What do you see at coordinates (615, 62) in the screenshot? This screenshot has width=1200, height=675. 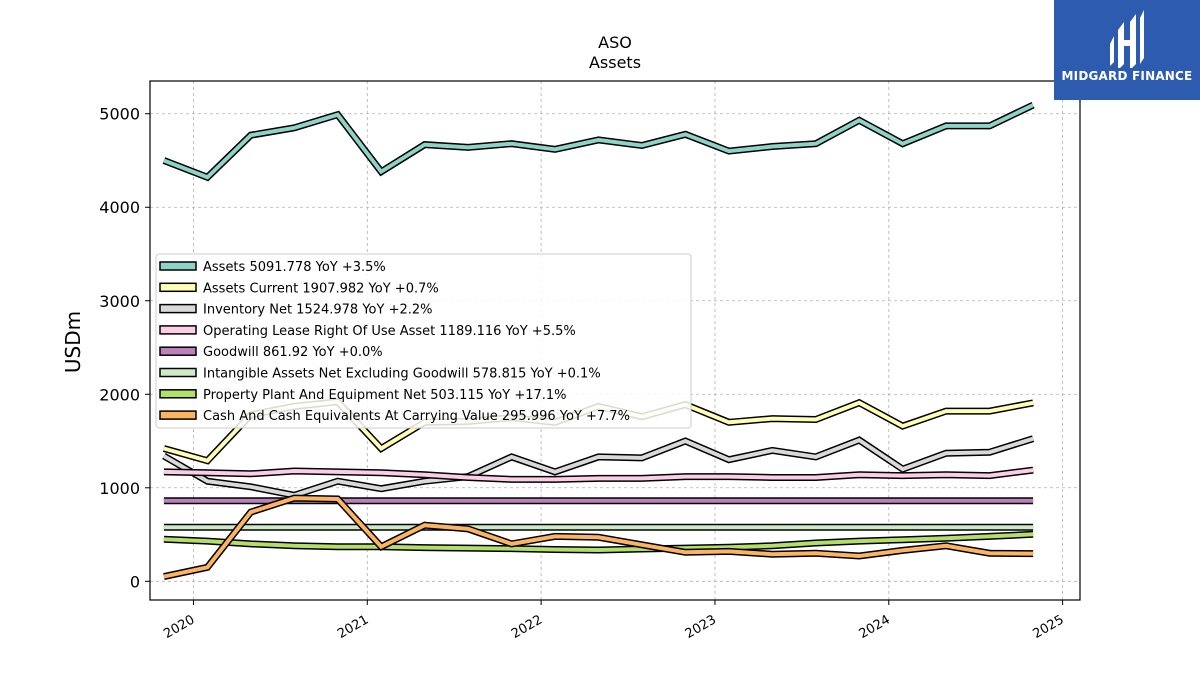 I see `chart-subtitle: Assets` at bounding box center [615, 62].